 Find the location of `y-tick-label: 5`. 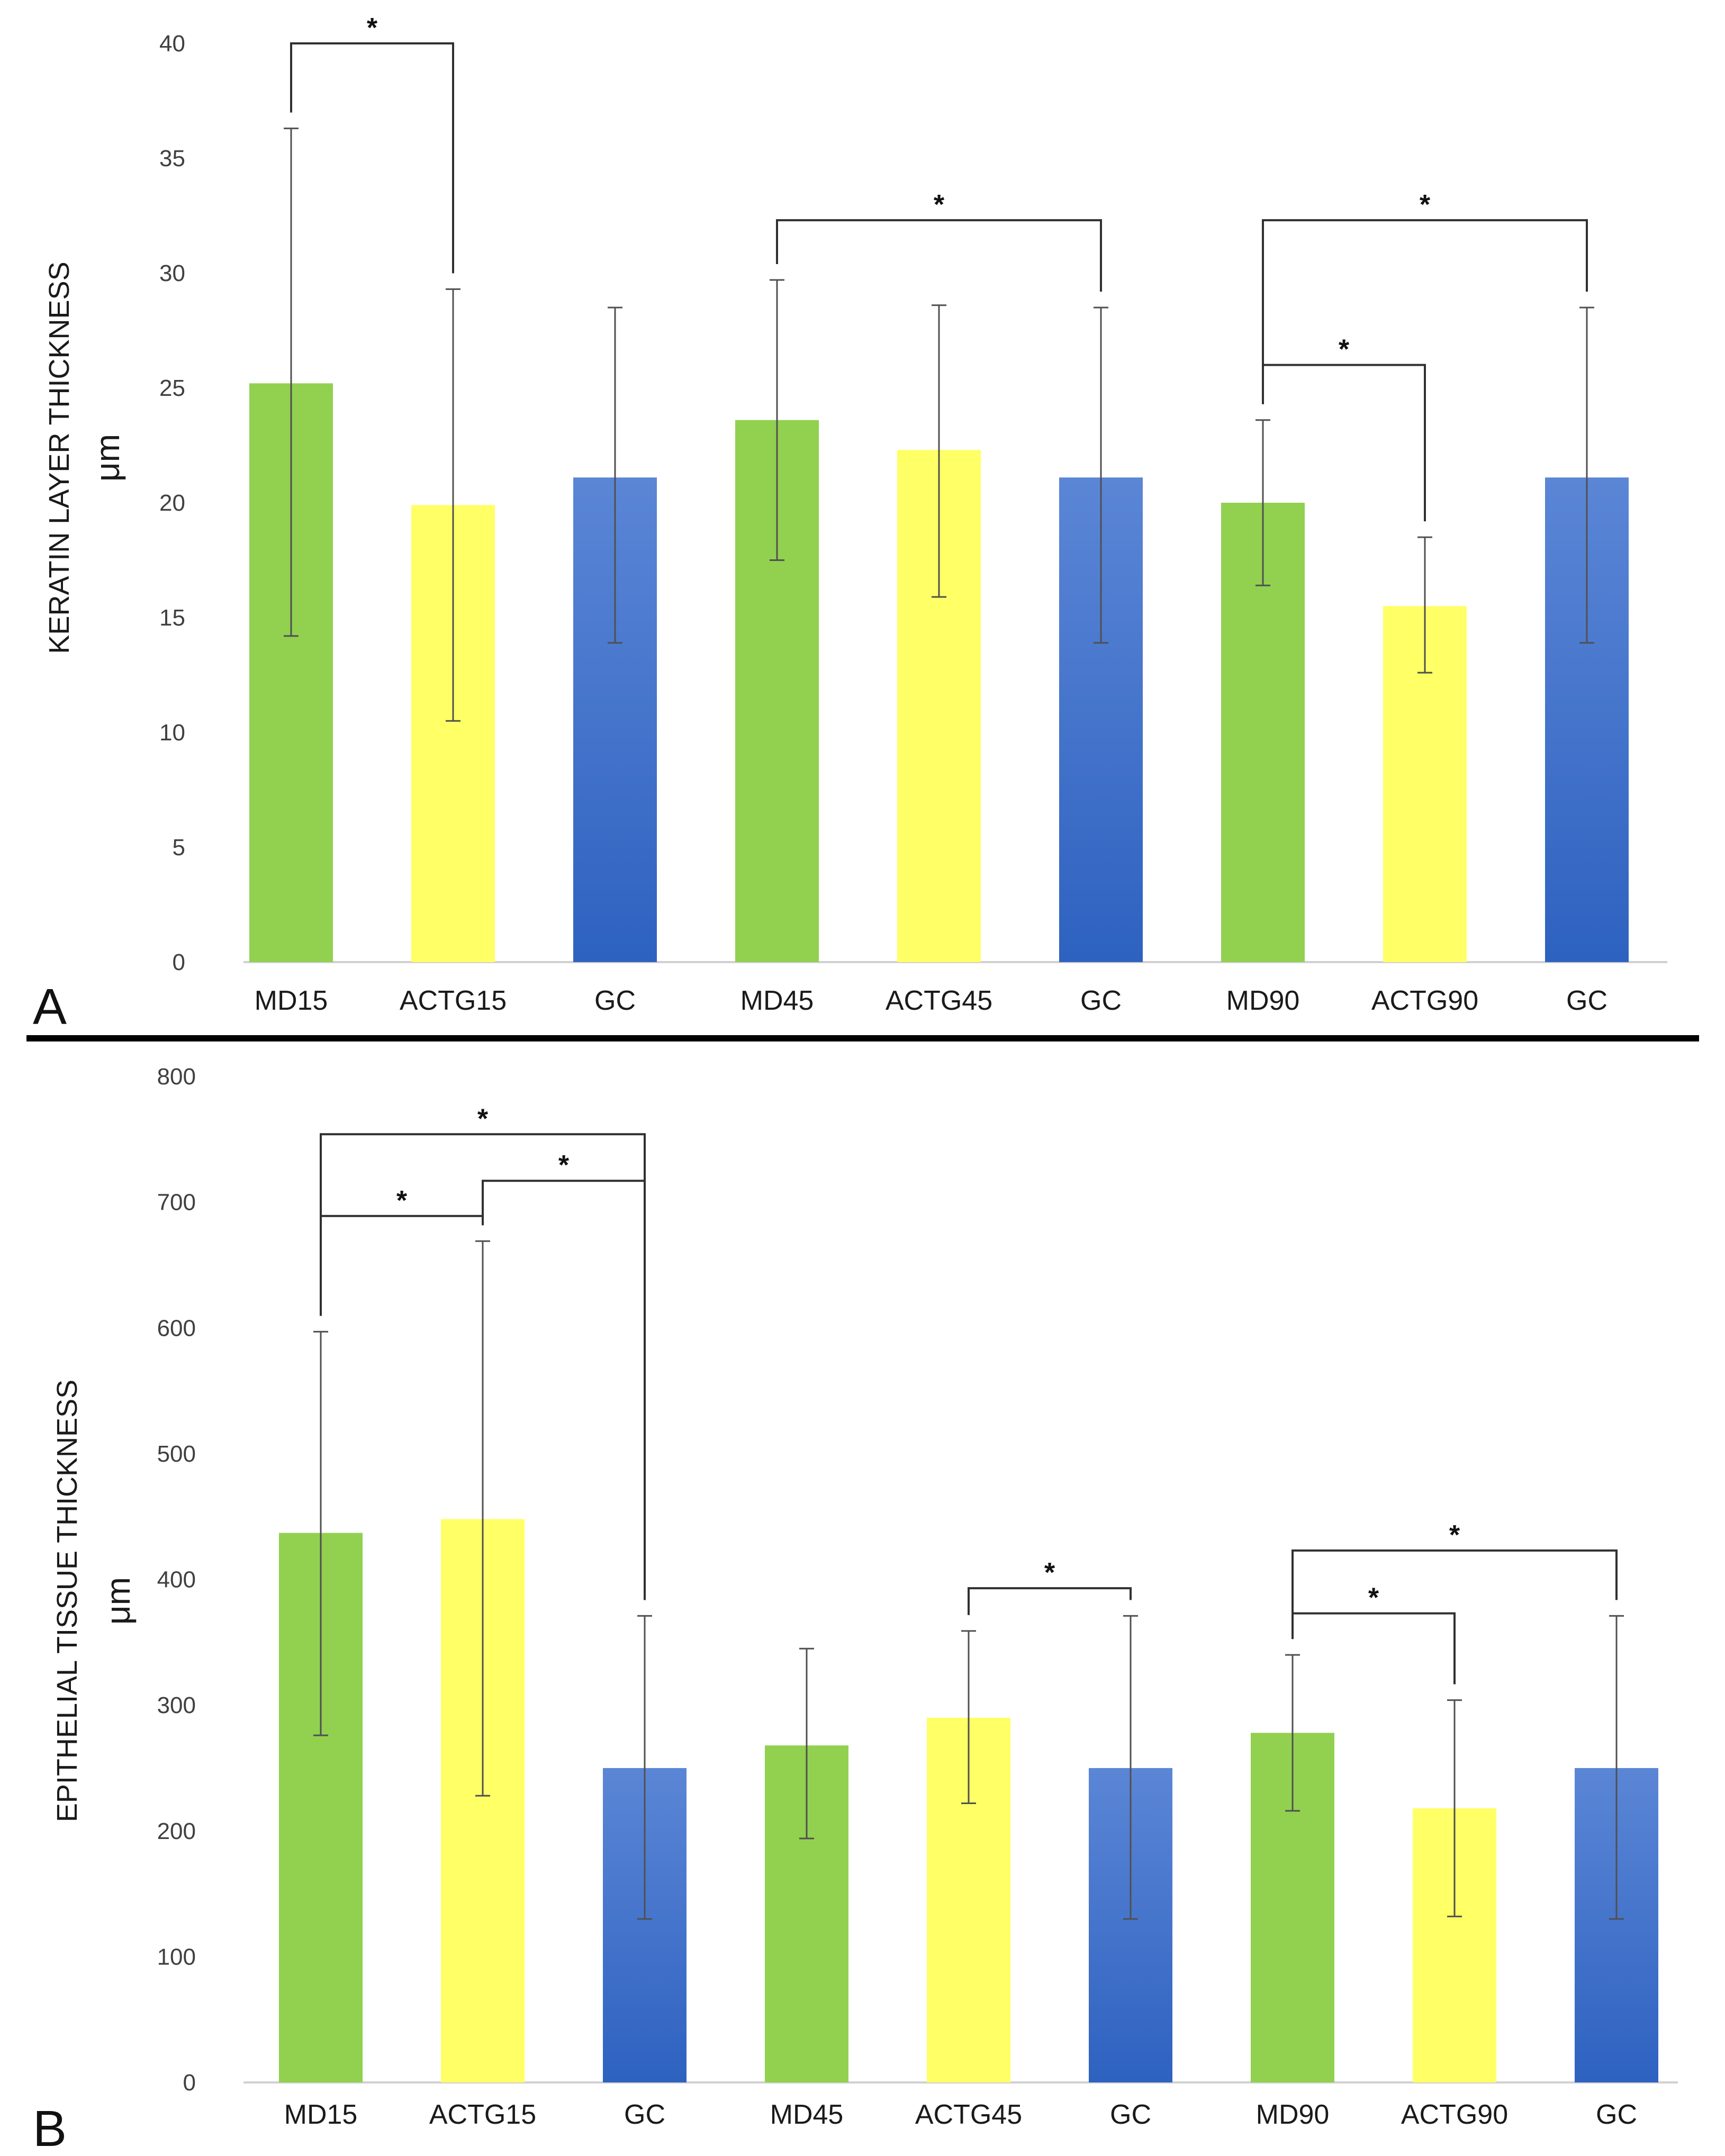

y-tick-label: 5 is located at coordinates (179, 847).